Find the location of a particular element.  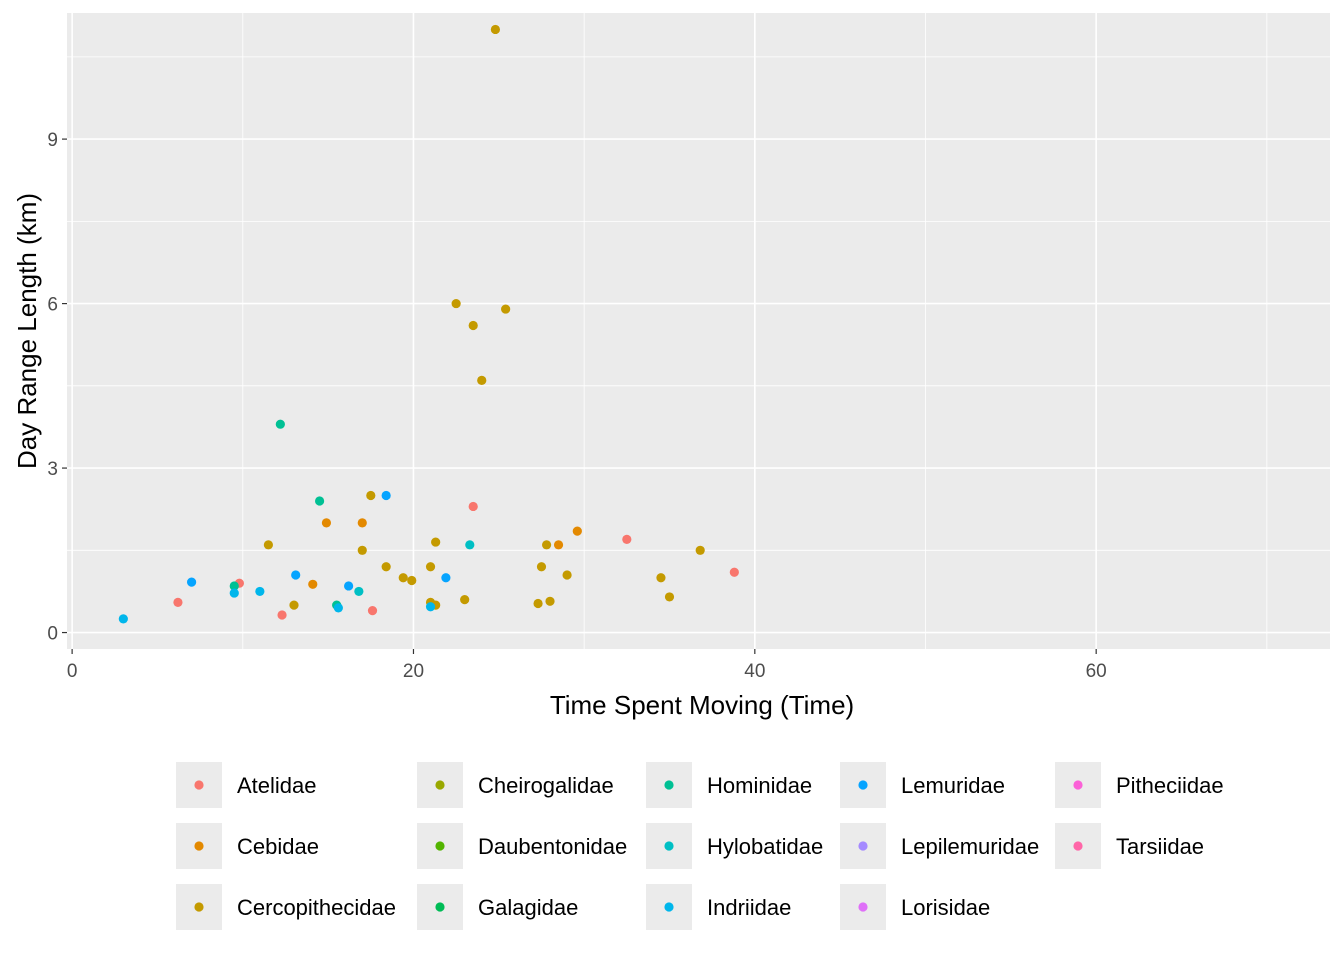

legend-label: Lorisidae is located at coordinates (945, 907).